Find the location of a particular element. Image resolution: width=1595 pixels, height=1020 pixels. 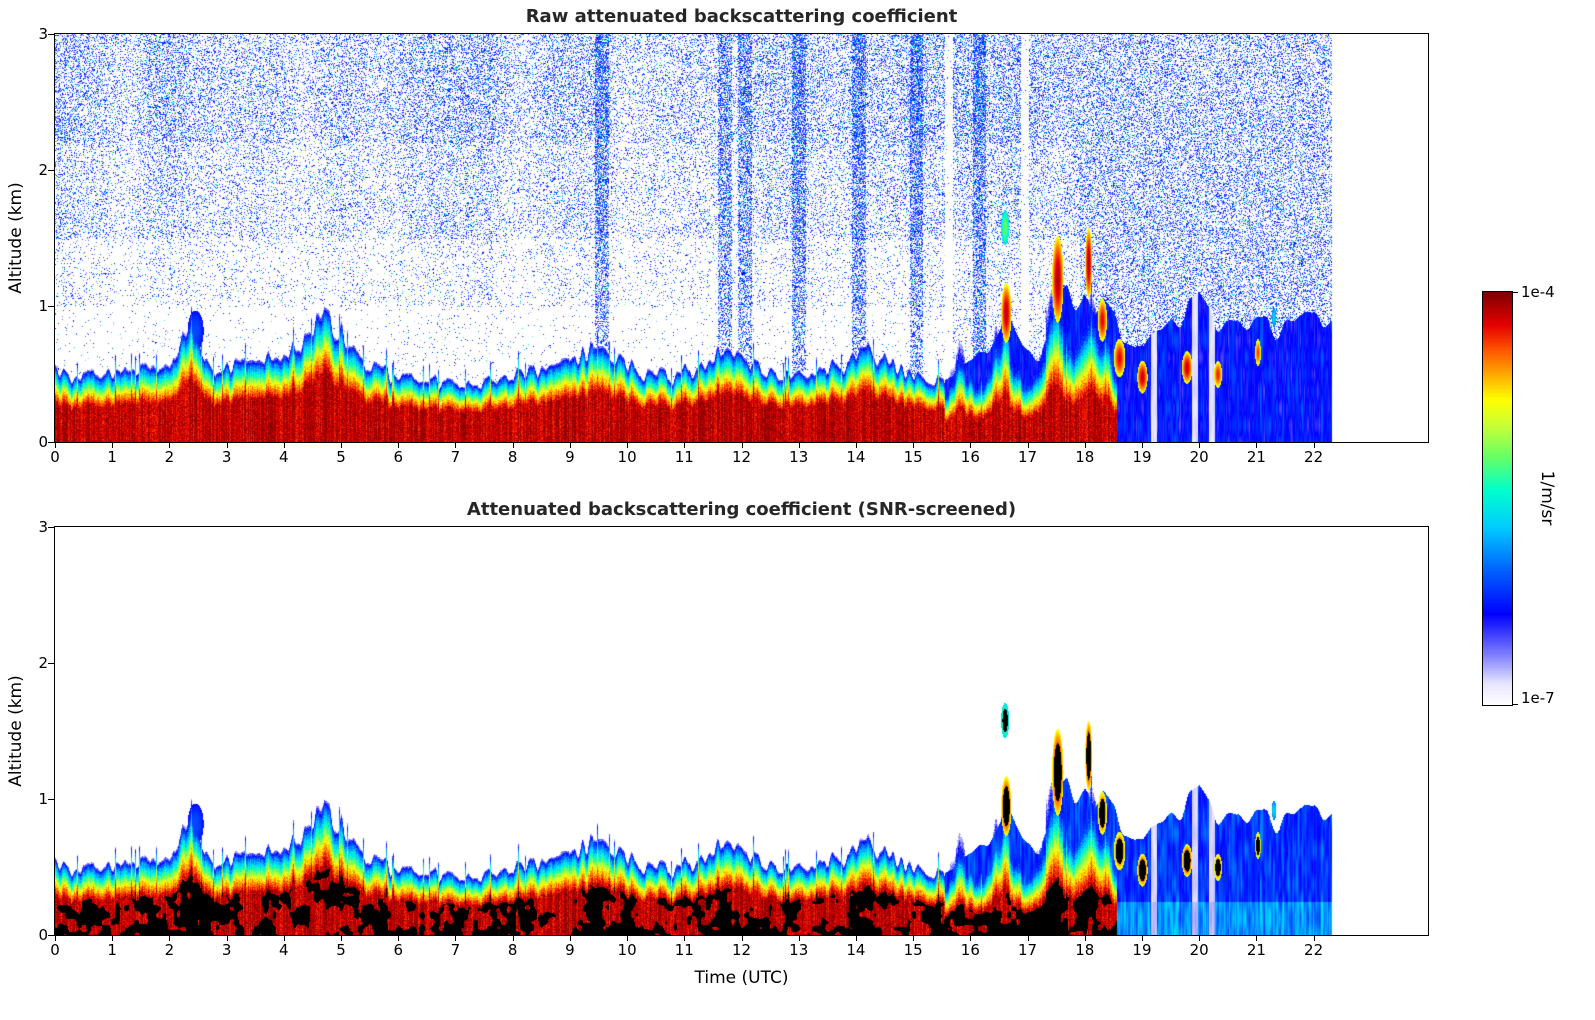

x-tick-label: 1 is located at coordinates (112, 950).